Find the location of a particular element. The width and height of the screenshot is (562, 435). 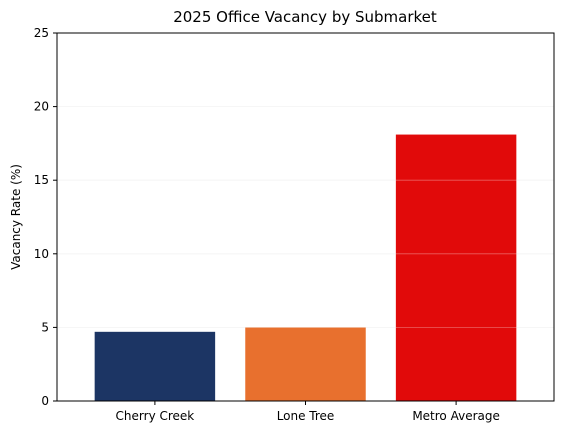

y-axis: 0 5 10 15 20 25 is located at coordinates (45, 217).